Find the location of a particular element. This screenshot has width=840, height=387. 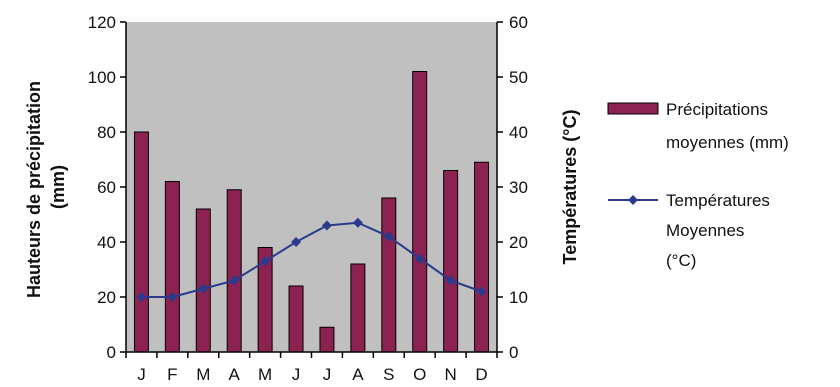

right-ticks: 0 10 20 30 40 50 60 is located at coordinates (512, 187).